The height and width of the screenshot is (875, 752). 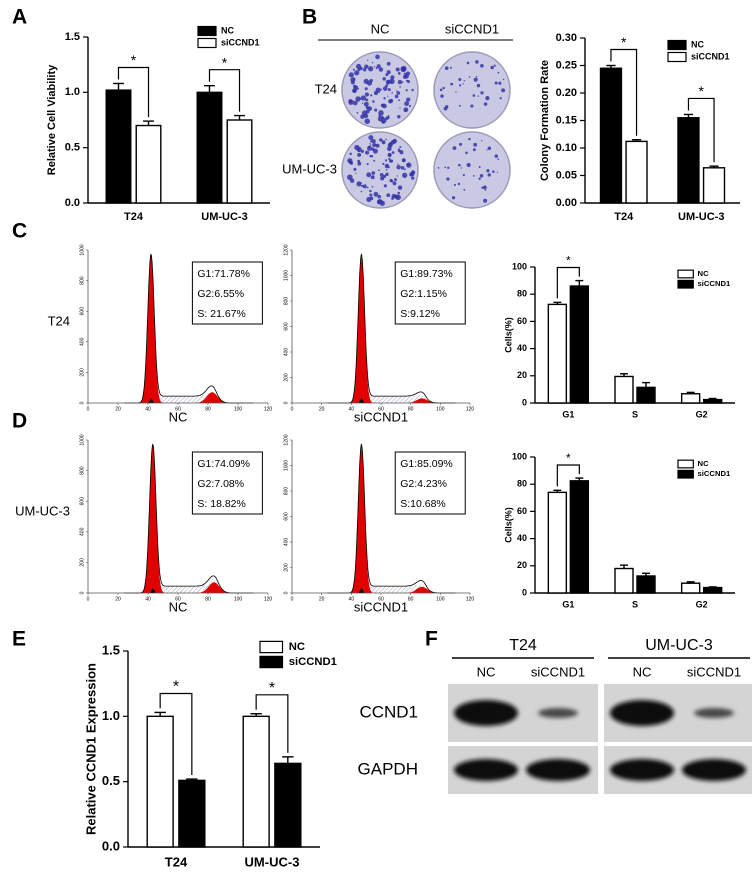 I want to click on group-label: T24, so click(x=523, y=645).